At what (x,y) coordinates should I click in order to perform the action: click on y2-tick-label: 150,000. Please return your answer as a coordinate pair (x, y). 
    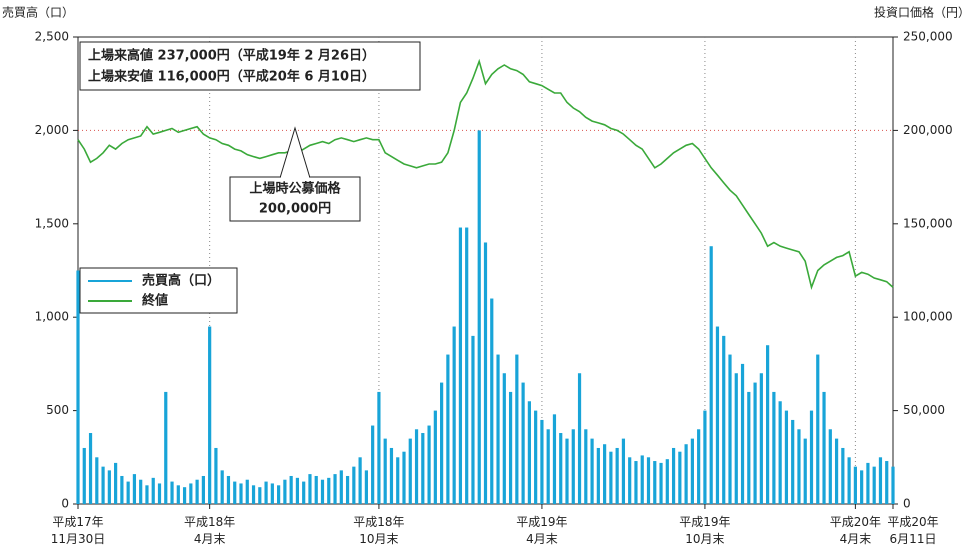
    Looking at the image, I should click on (928, 223).